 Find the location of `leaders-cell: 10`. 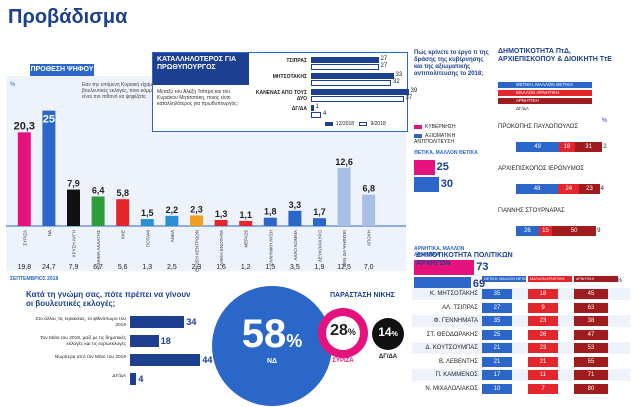

leaders-cell: 10 is located at coordinates (497, 388).